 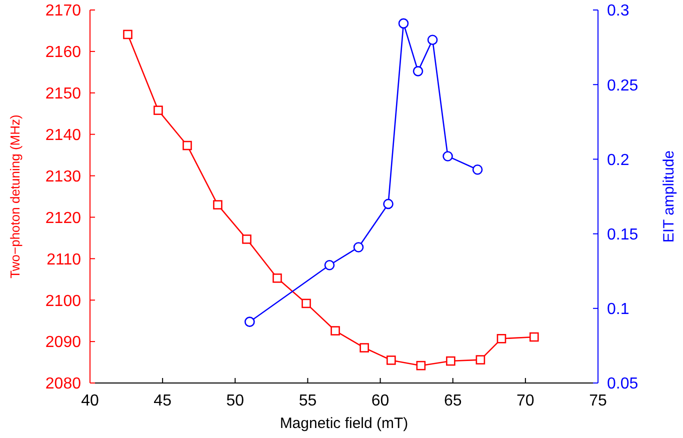 I want to click on y-tick-label: 2100, so click(x=63, y=301).